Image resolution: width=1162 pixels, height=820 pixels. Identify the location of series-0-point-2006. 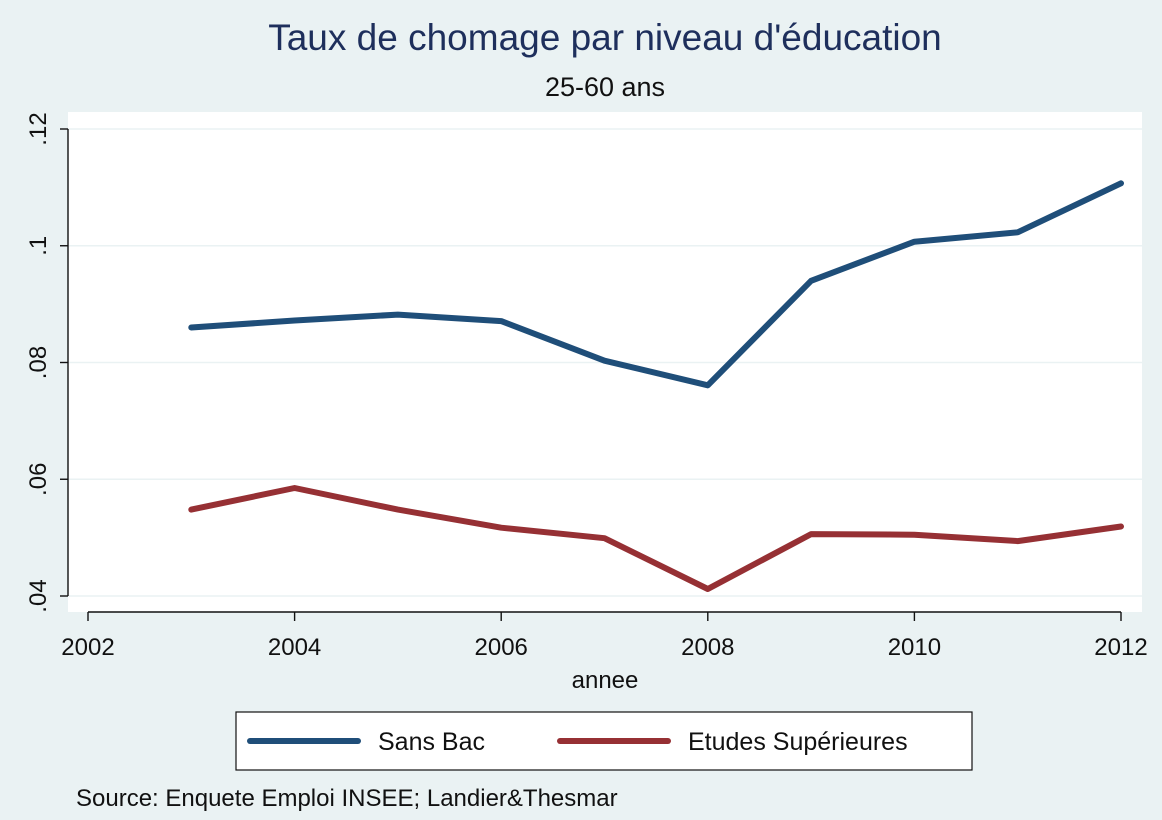
(501, 321).